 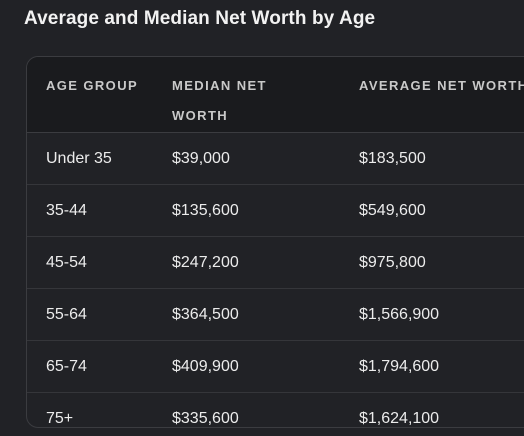 What do you see at coordinates (275, 211) in the screenshot?
I see `table-row: 35-44 $135,600 $549,600` at bounding box center [275, 211].